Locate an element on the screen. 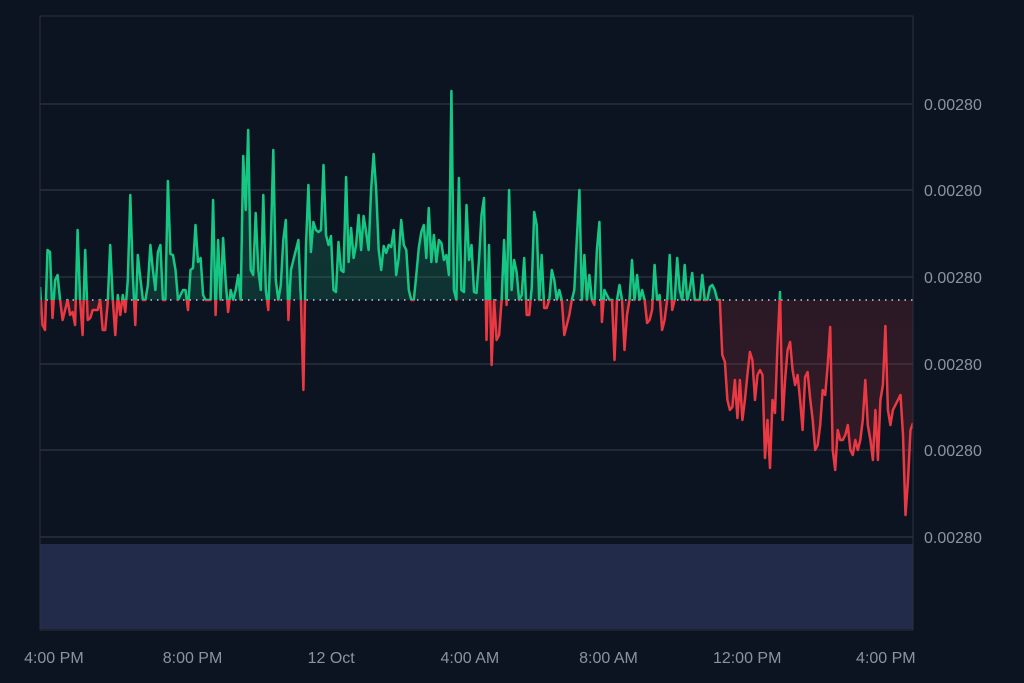 The height and width of the screenshot is (683, 1024). x-tick-label: 8:00 AM is located at coordinates (608, 658).